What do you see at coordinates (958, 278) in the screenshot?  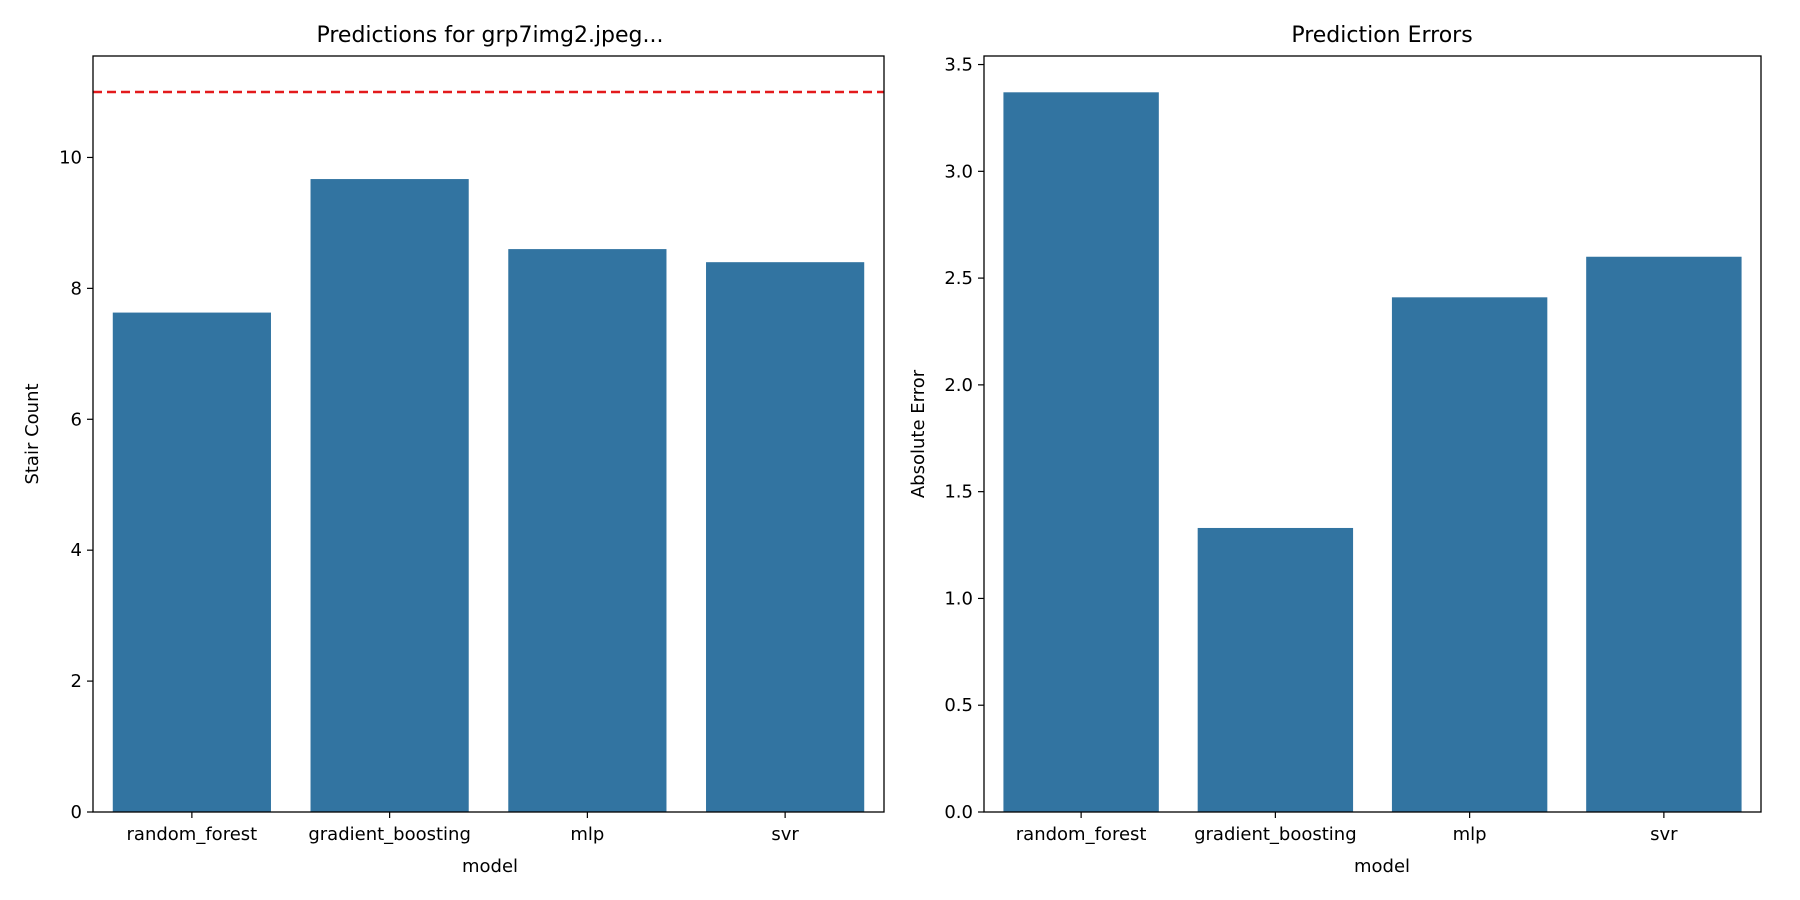 I see `y-tick-label: 2.5` at bounding box center [958, 278].